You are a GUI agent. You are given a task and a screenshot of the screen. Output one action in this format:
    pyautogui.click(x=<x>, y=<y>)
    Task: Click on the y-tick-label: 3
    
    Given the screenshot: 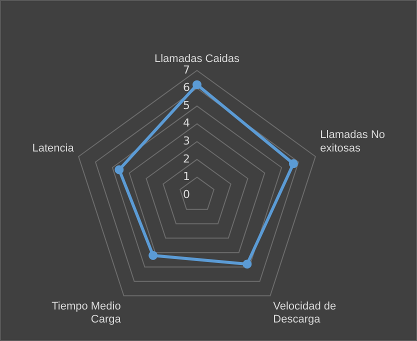 What is the action you would take?
    pyautogui.click(x=186, y=141)
    